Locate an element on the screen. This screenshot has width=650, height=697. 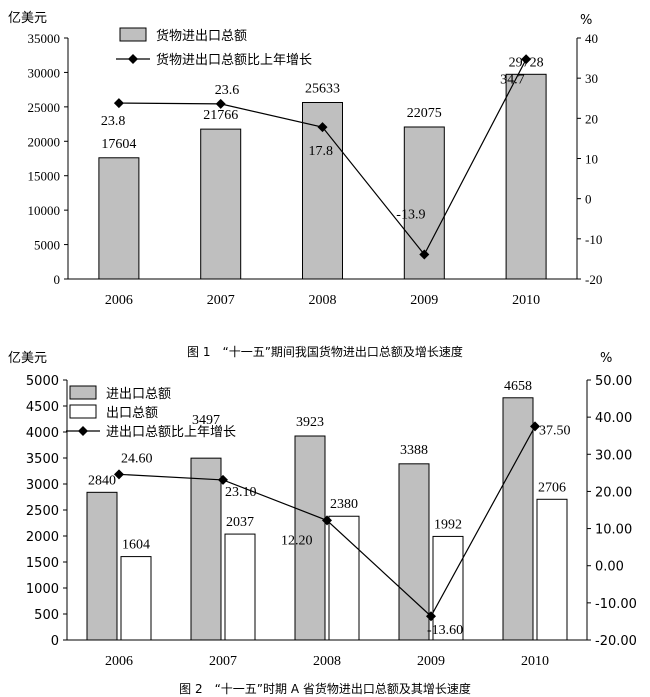
growth-value-label: 12.20 is located at coordinates (297, 540).